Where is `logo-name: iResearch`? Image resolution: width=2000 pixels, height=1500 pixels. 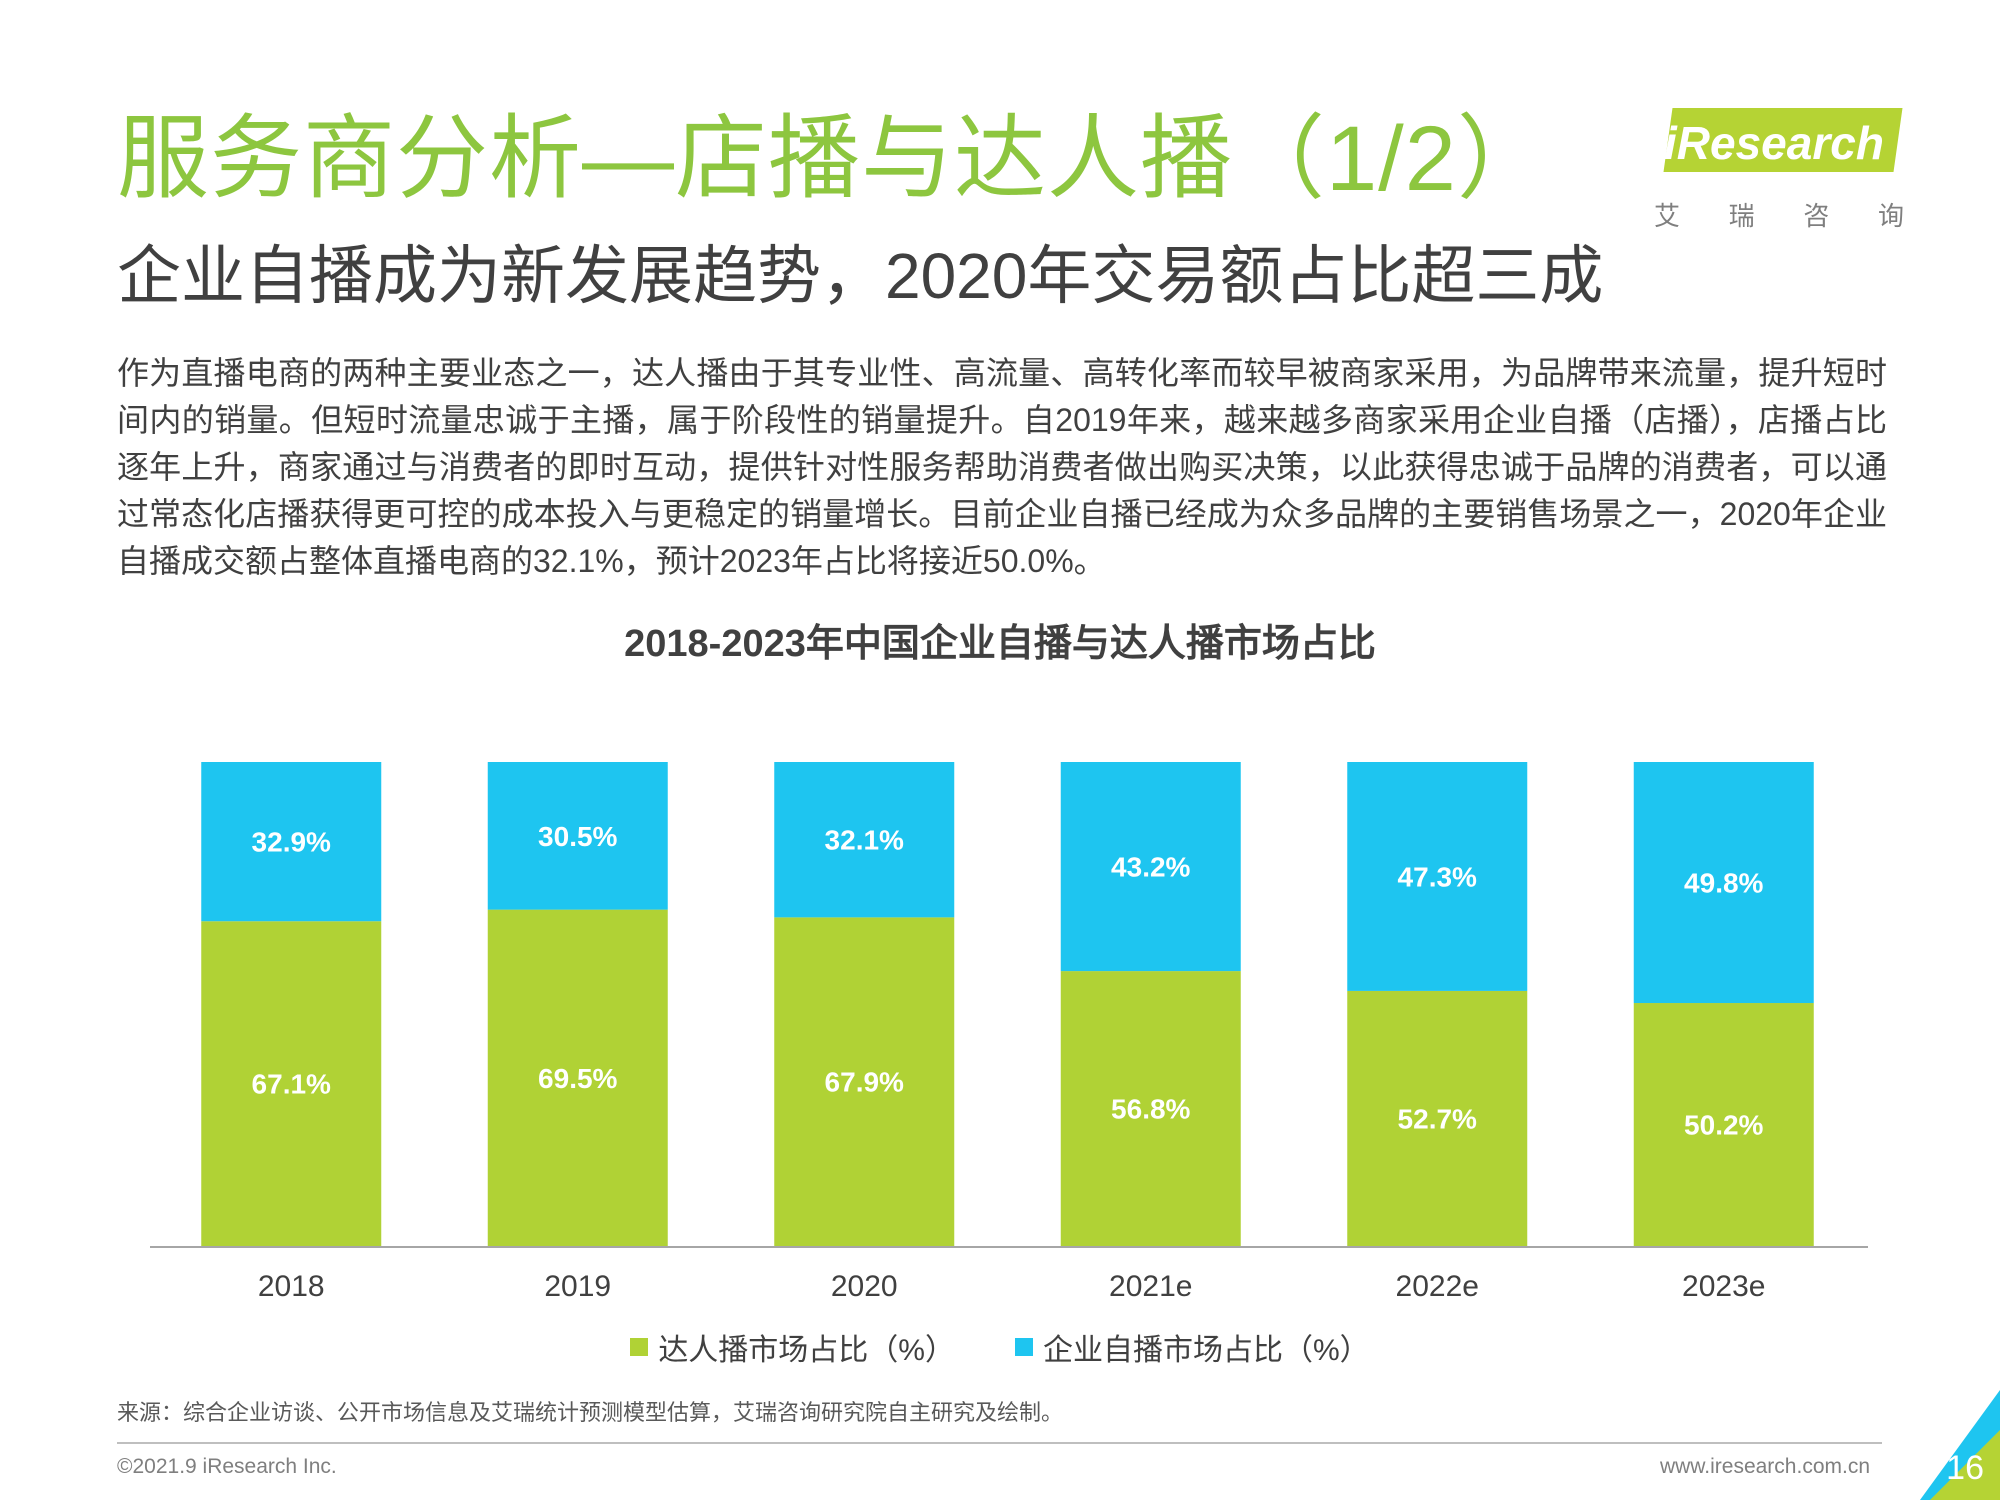
logo-name: iResearch is located at coordinates (1774, 143).